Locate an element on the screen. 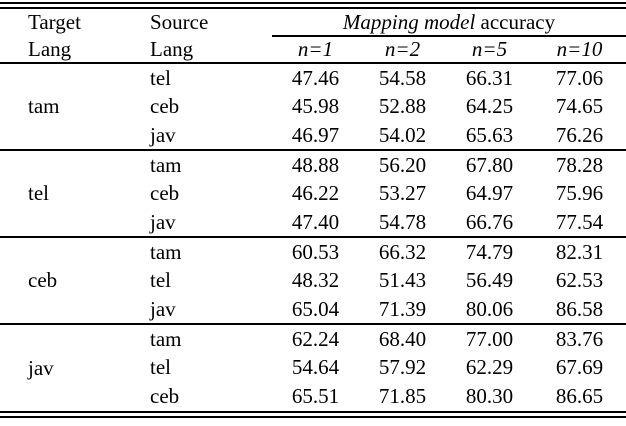  table-row: jav 46.97 54.02 65.63 76.26 is located at coordinates (313, 135).